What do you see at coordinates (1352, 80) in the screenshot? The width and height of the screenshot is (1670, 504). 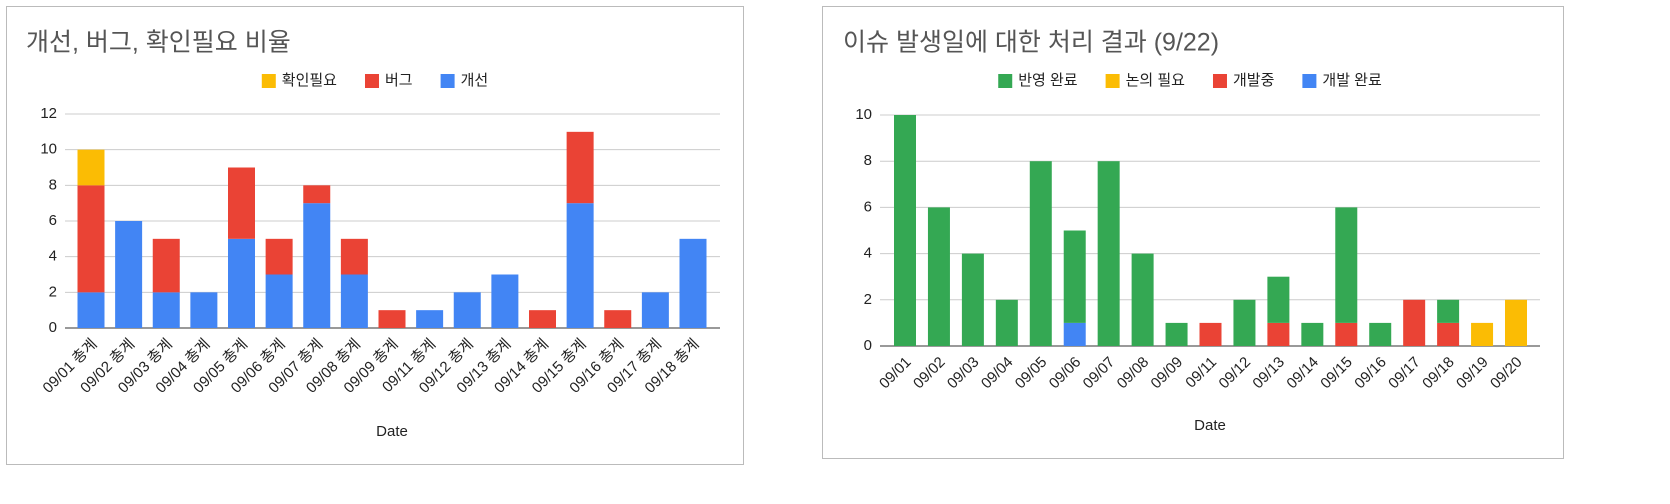 I see `legend-label: 개발 완료` at bounding box center [1352, 80].